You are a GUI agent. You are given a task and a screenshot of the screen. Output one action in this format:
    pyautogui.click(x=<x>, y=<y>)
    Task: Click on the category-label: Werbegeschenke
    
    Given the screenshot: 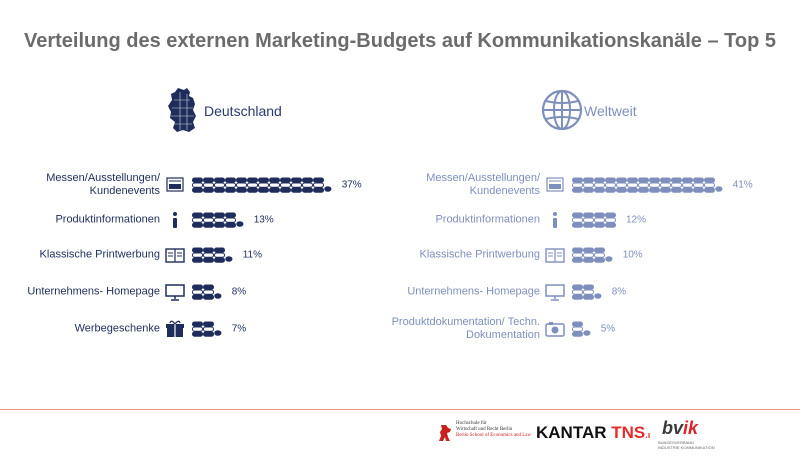 What is the action you would take?
    pyautogui.click(x=117, y=328)
    